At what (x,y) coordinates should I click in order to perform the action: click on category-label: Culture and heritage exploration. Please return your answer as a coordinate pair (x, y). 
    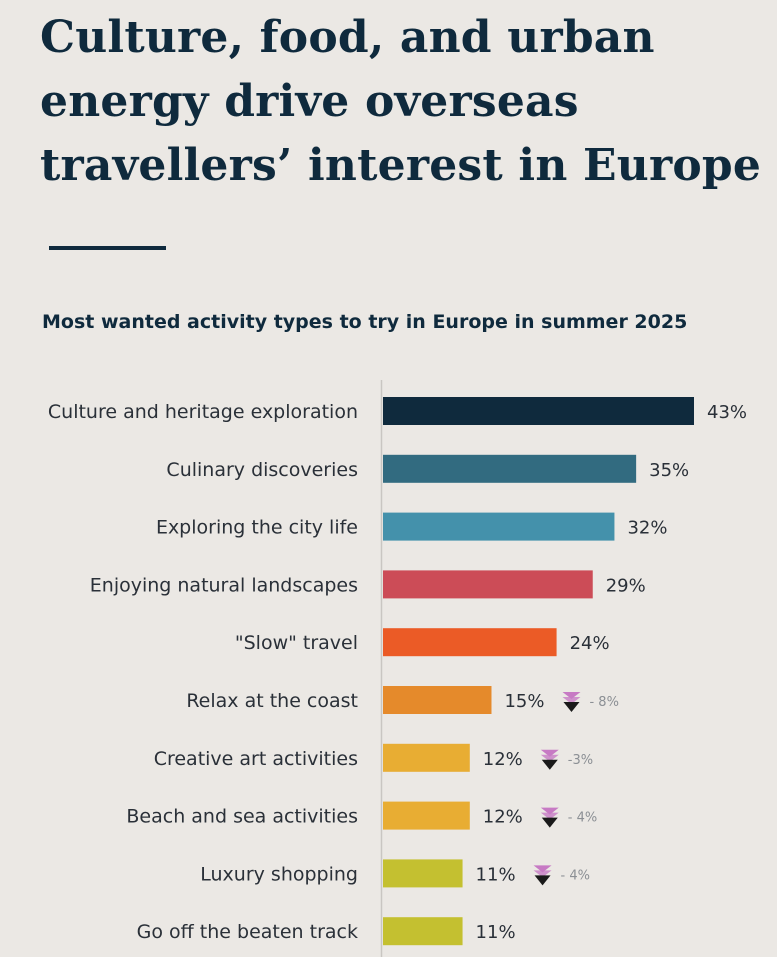
    Looking at the image, I should click on (203, 412).